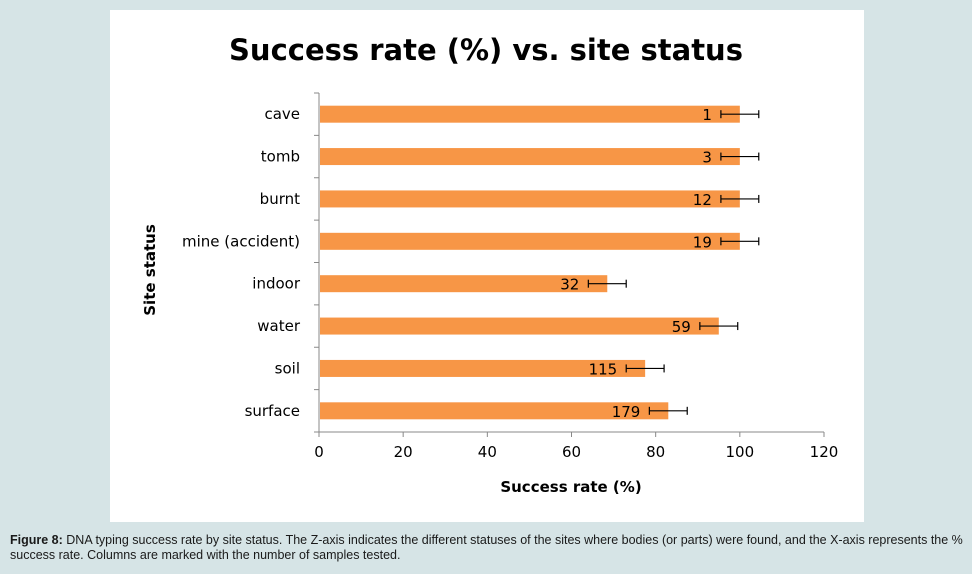 Image resolution: width=972 pixels, height=574 pixels. What do you see at coordinates (655, 452) in the screenshot?
I see `x-tick-label: 80` at bounding box center [655, 452].